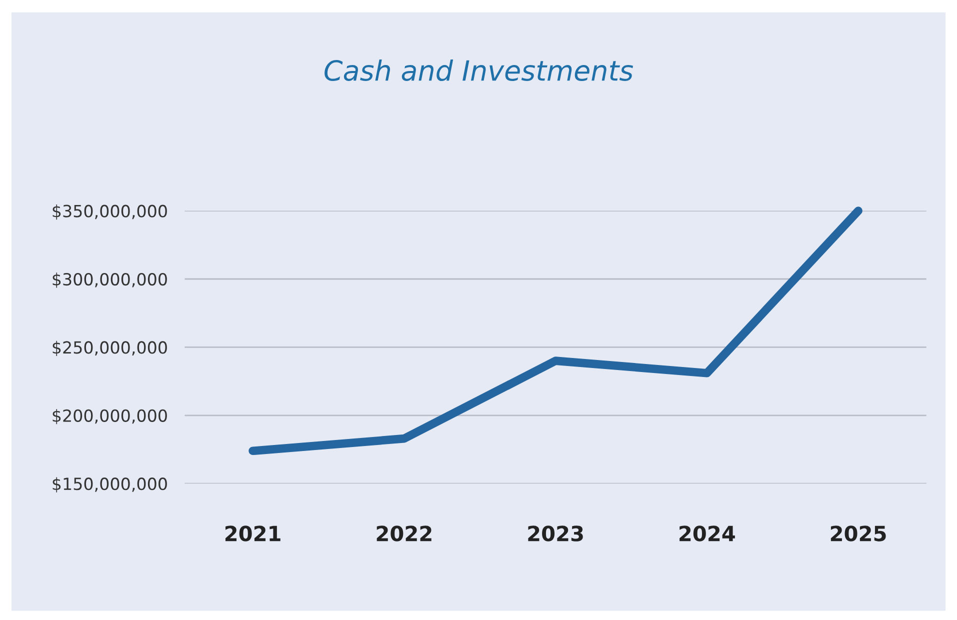 This screenshot has width=957, height=620. I want to click on y-tick-label: $150,000,000, so click(109, 484).